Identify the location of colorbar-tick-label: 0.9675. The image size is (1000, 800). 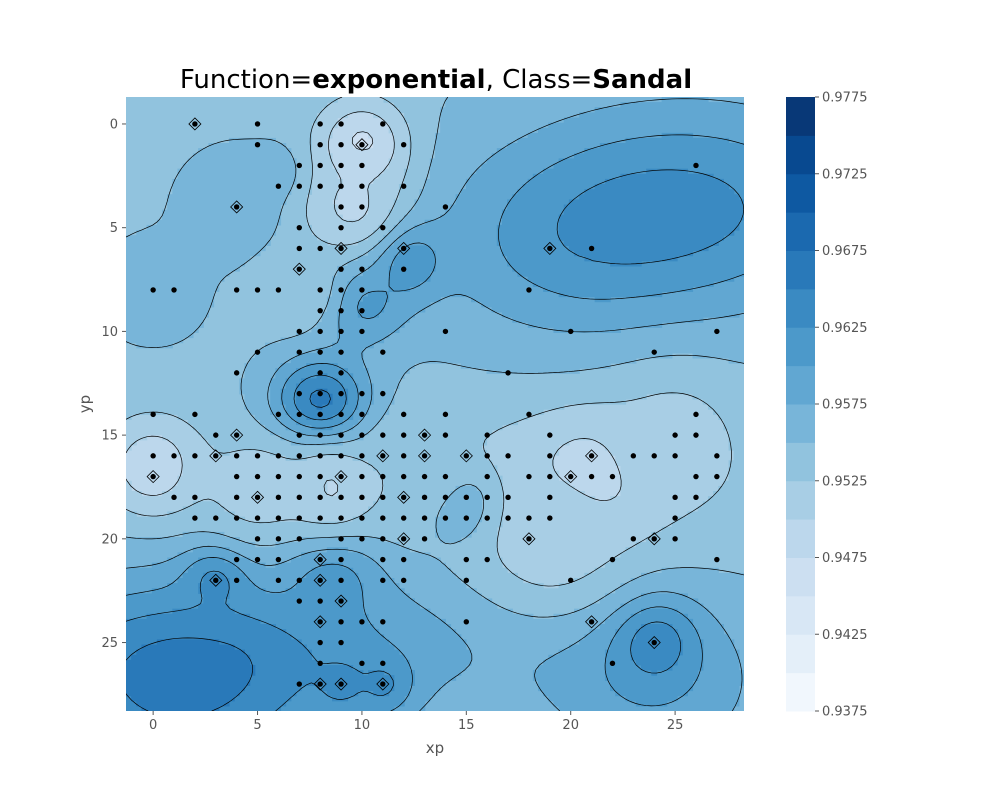
(845, 251).